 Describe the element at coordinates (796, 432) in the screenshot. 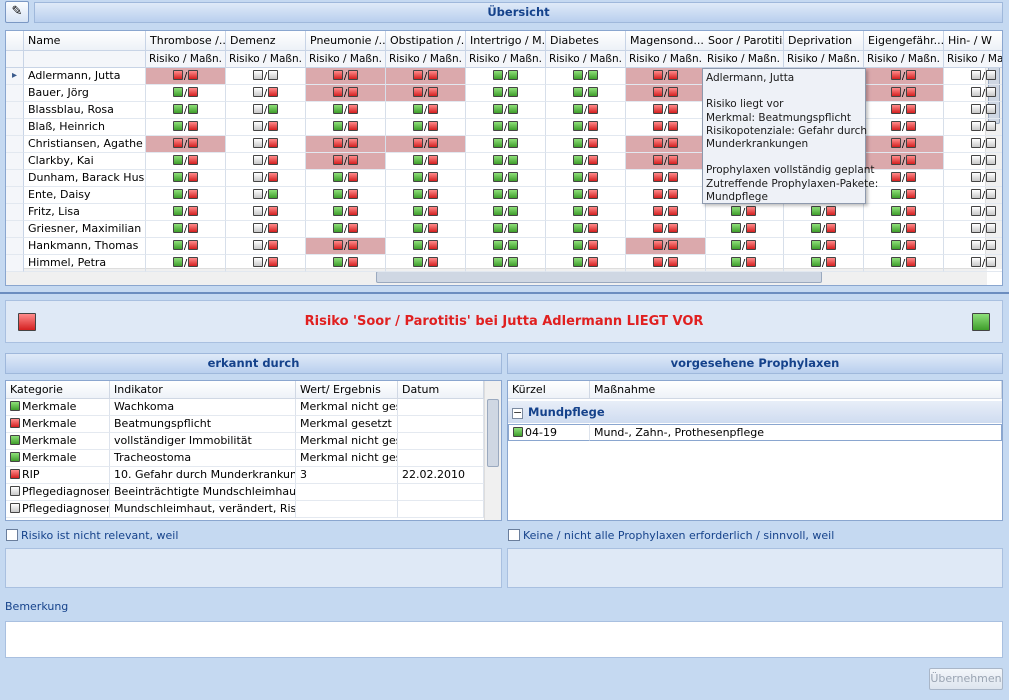

I see `prophylaxis-measure: Mund-, Zahn-, Prothesenpflege` at that location.